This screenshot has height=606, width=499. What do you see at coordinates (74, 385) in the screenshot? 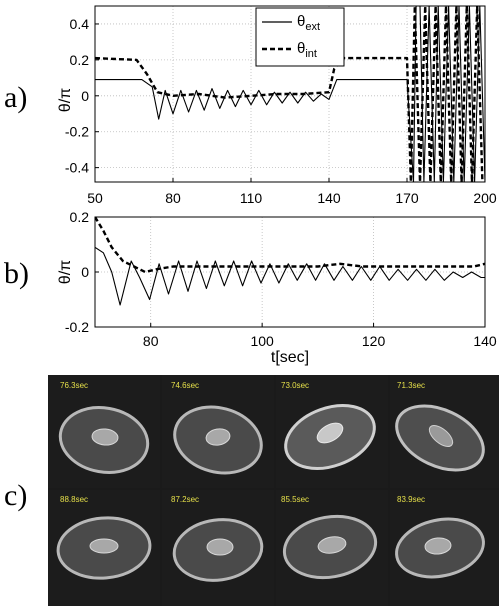
I see `timestamp: 76.3sec` at bounding box center [74, 385].